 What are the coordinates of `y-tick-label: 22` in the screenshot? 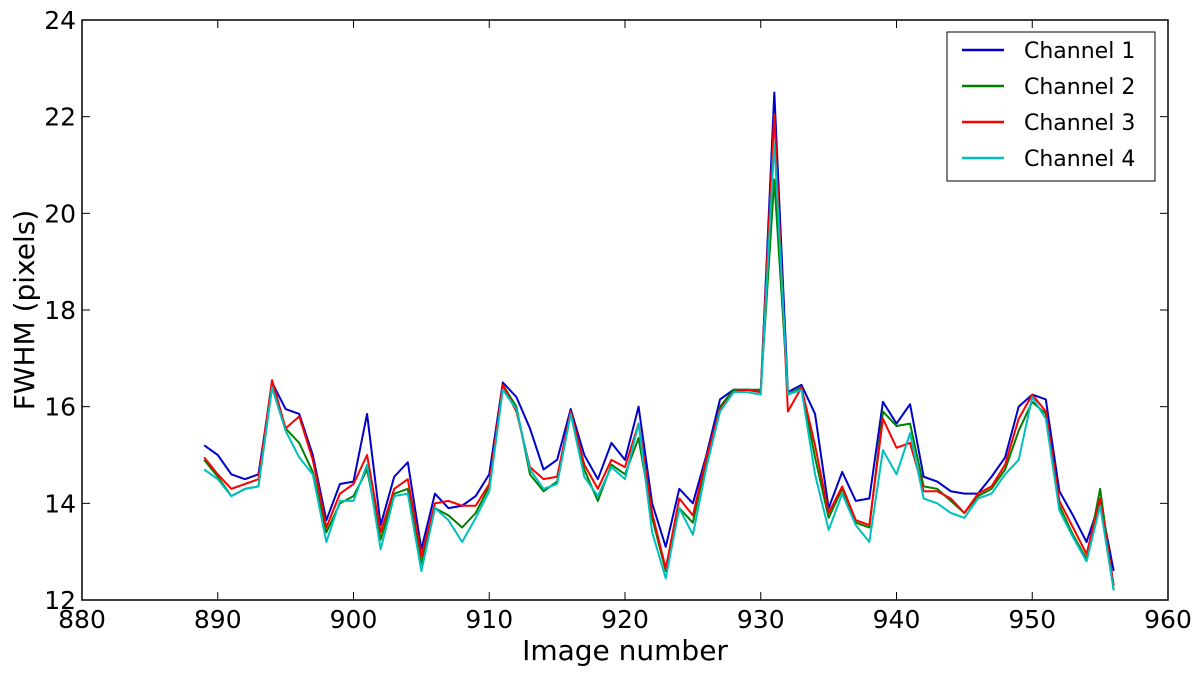 It's located at (60, 117).